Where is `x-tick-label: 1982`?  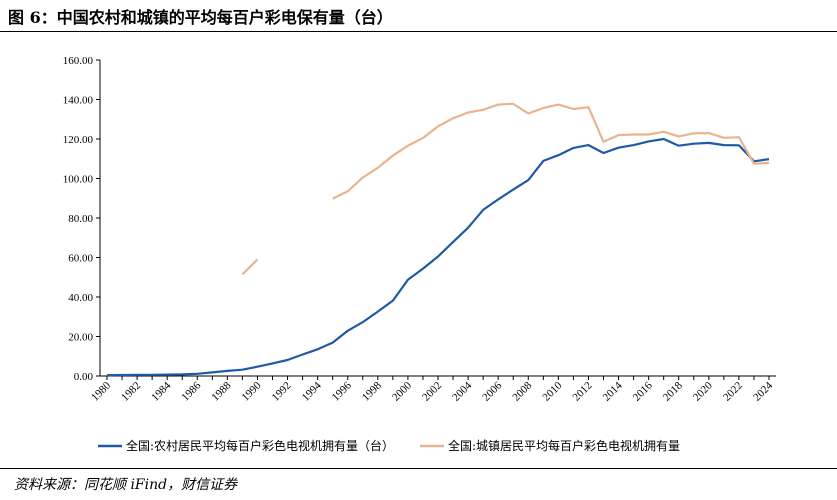
x-tick-label: 1982 is located at coordinates (131, 392).